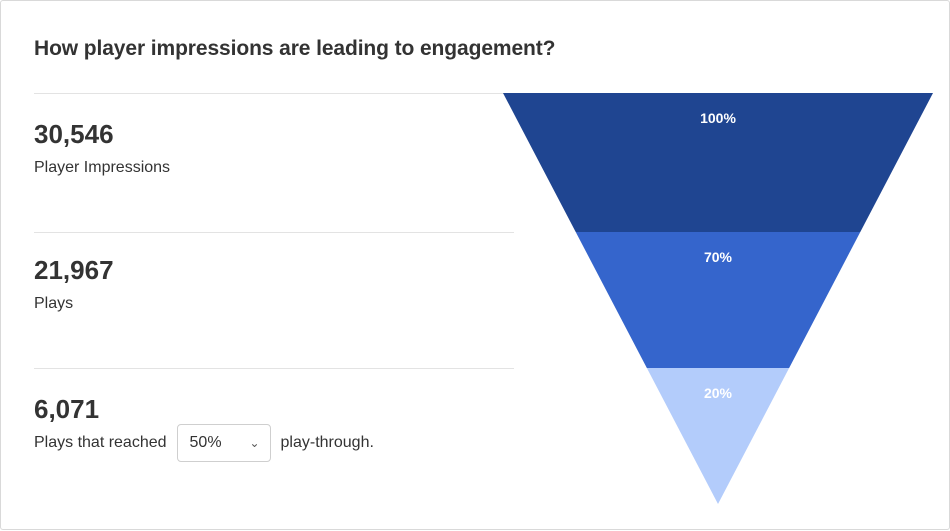  I want to click on playthrough-select-value: 50%, so click(205, 442).